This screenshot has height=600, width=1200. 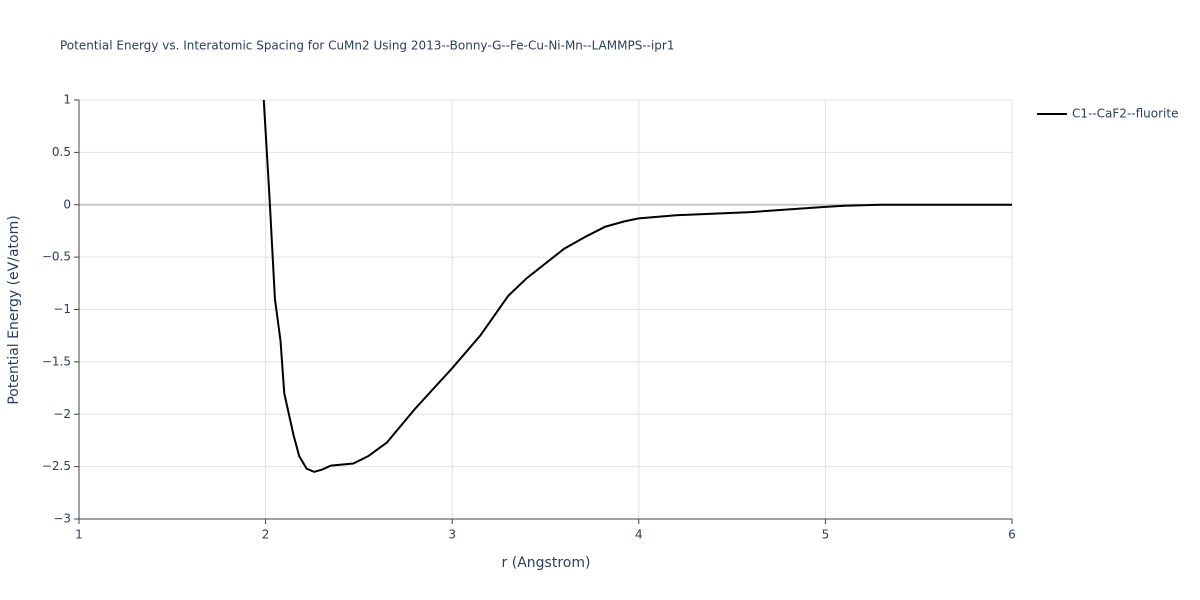 What do you see at coordinates (62, 519) in the screenshot?
I see `y-tick-label: −3` at bounding box center [62, 519].